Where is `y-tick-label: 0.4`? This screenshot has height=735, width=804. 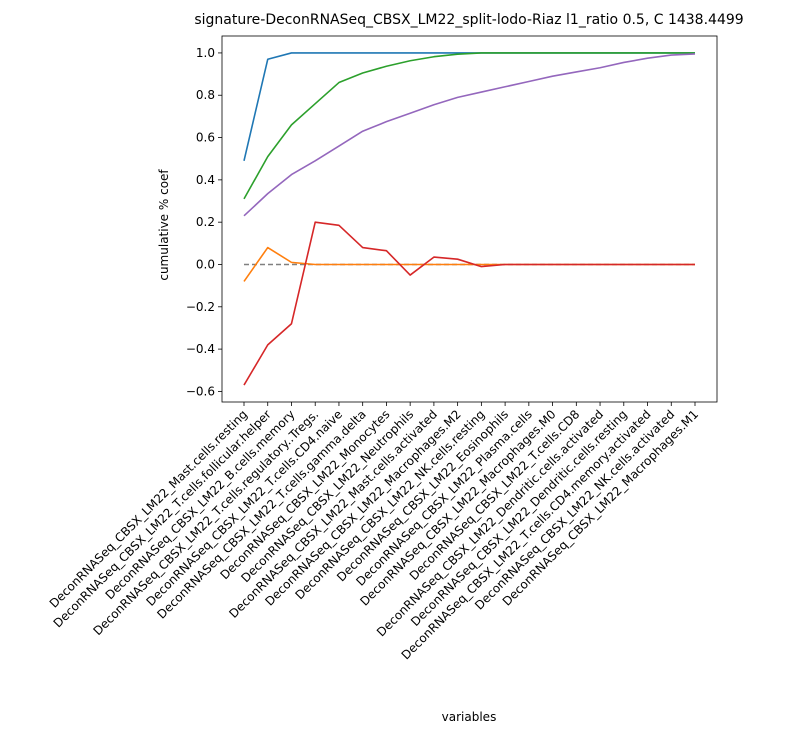
y-tick-label: 0.4 is located at coordinates (205, 180).